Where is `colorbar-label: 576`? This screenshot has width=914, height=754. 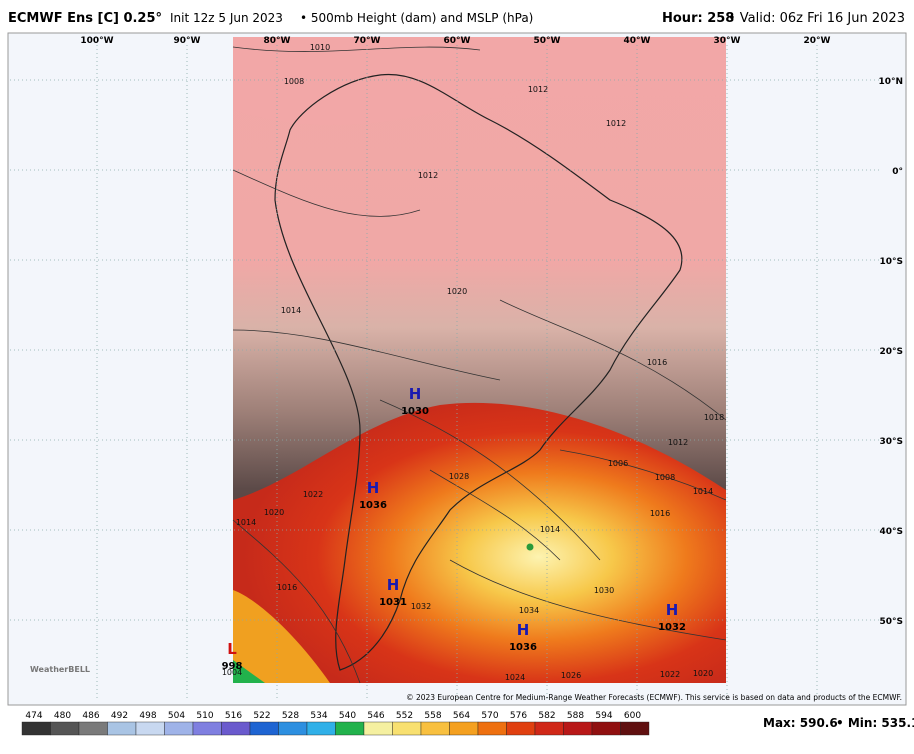
colorbar-label: 576 is located at coordinates (518, 716).